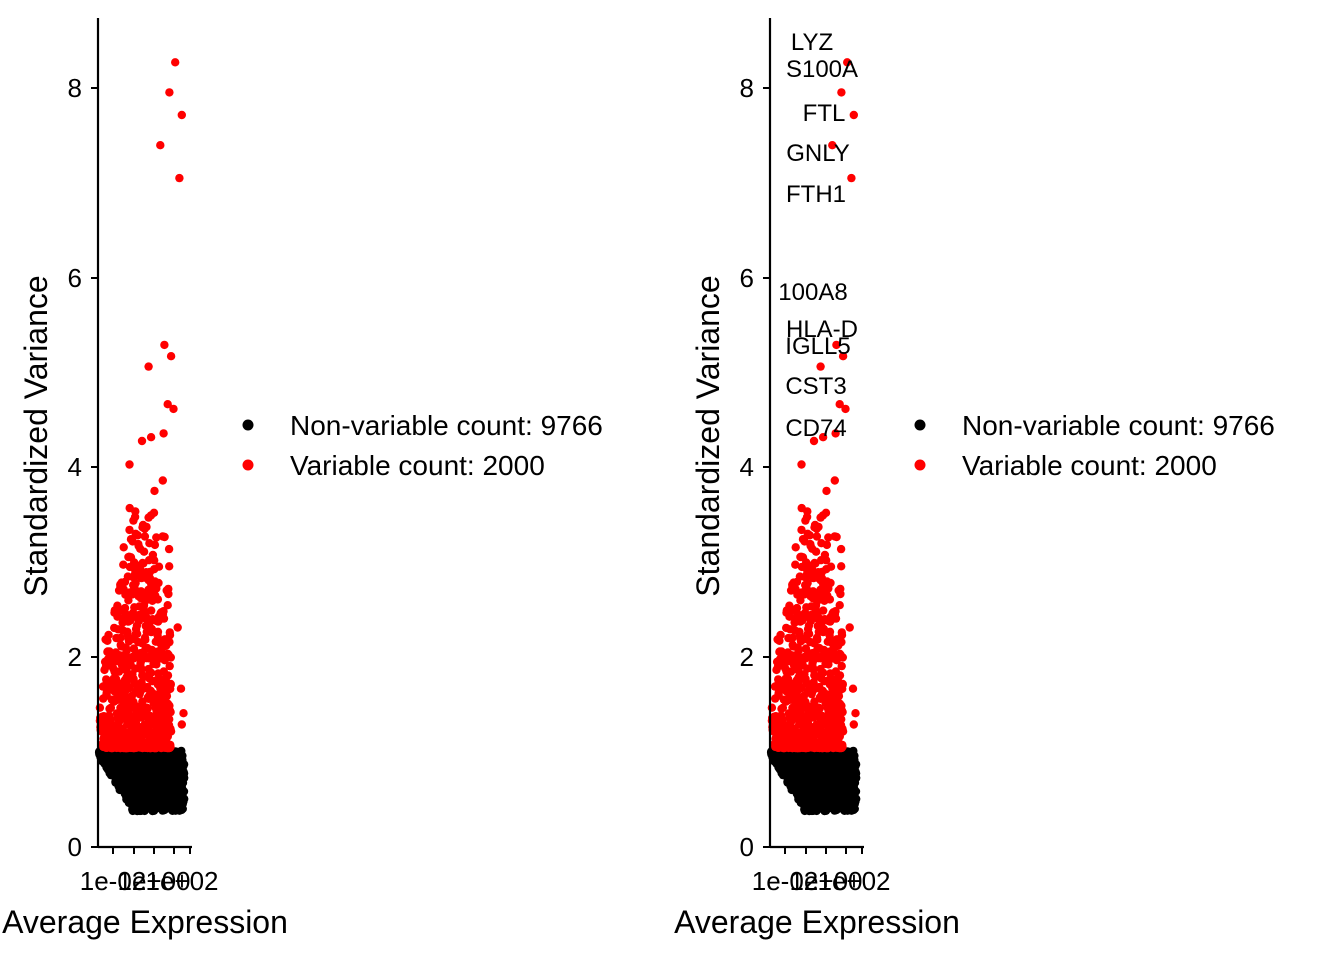 The height and width of the screenshot is (960, 1344). What do you see at coordinates (747, 278) in the screenshot?
I see `y-tick-label: 6` at bounding box center [747, 278].